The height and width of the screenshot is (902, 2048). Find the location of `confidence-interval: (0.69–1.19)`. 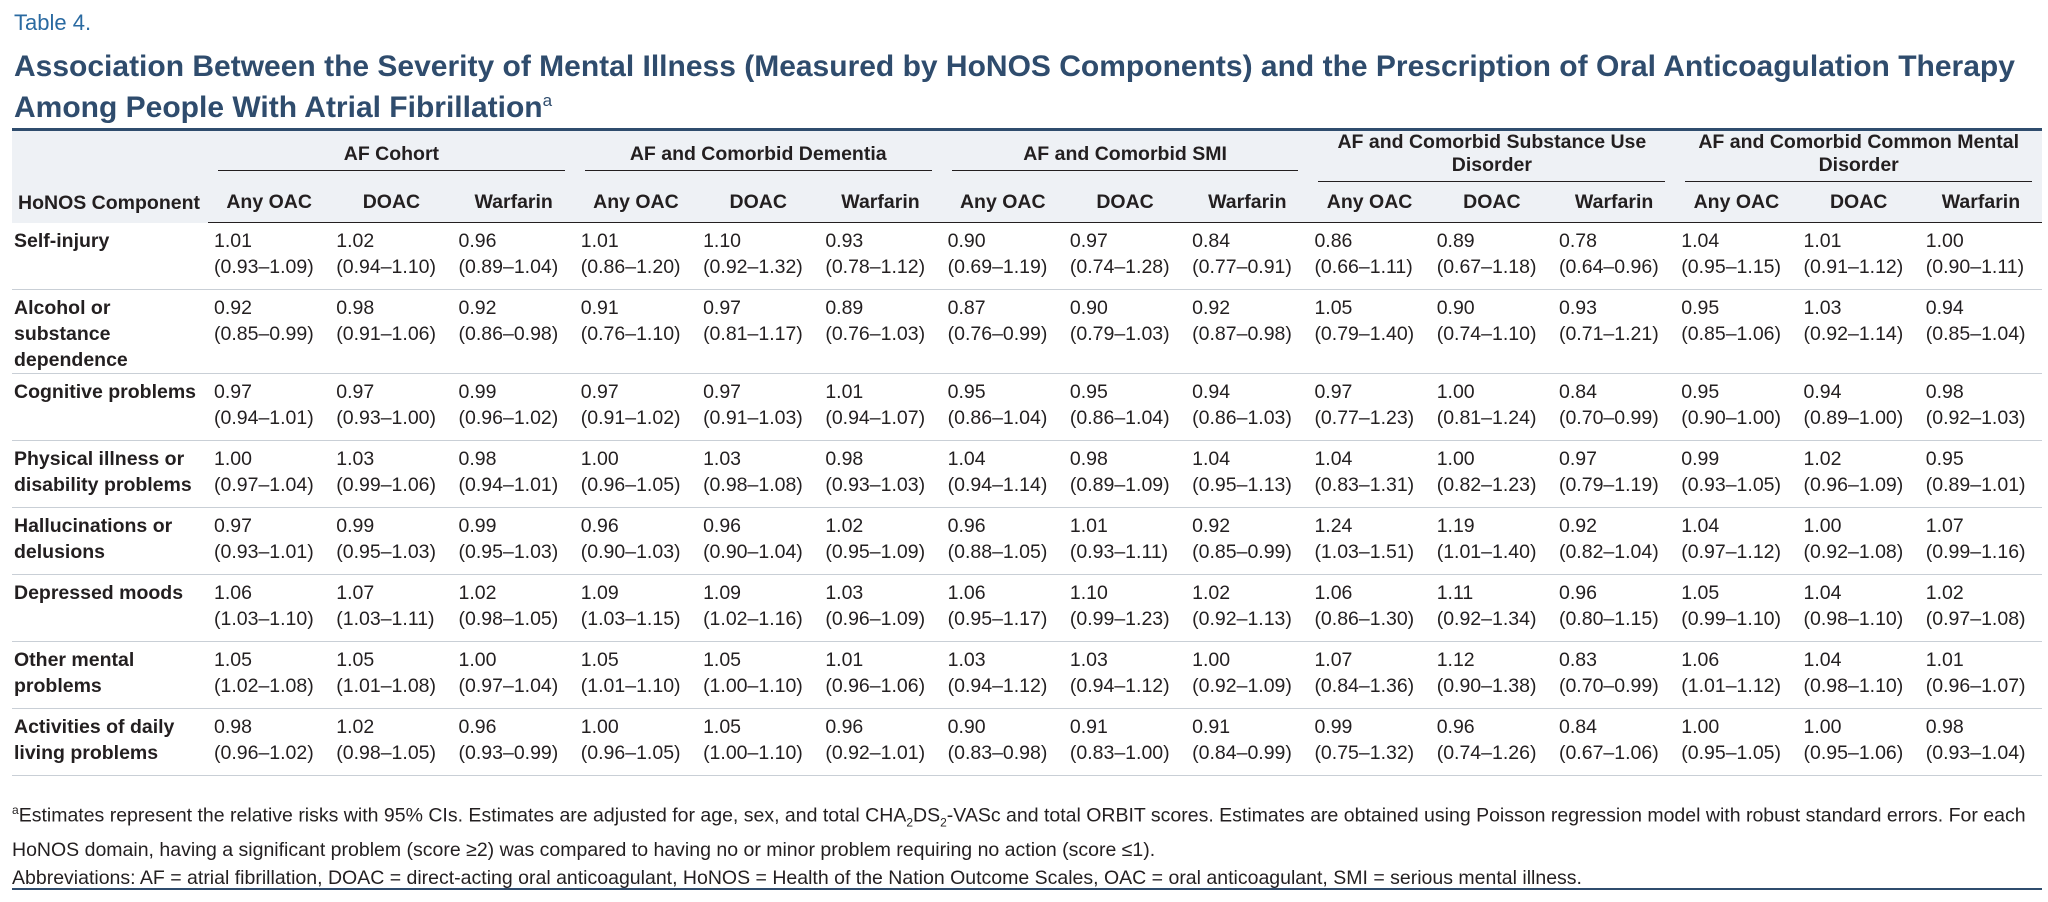

confidence-interval: (0.69–1.19) is located at coordinates (997, 267).